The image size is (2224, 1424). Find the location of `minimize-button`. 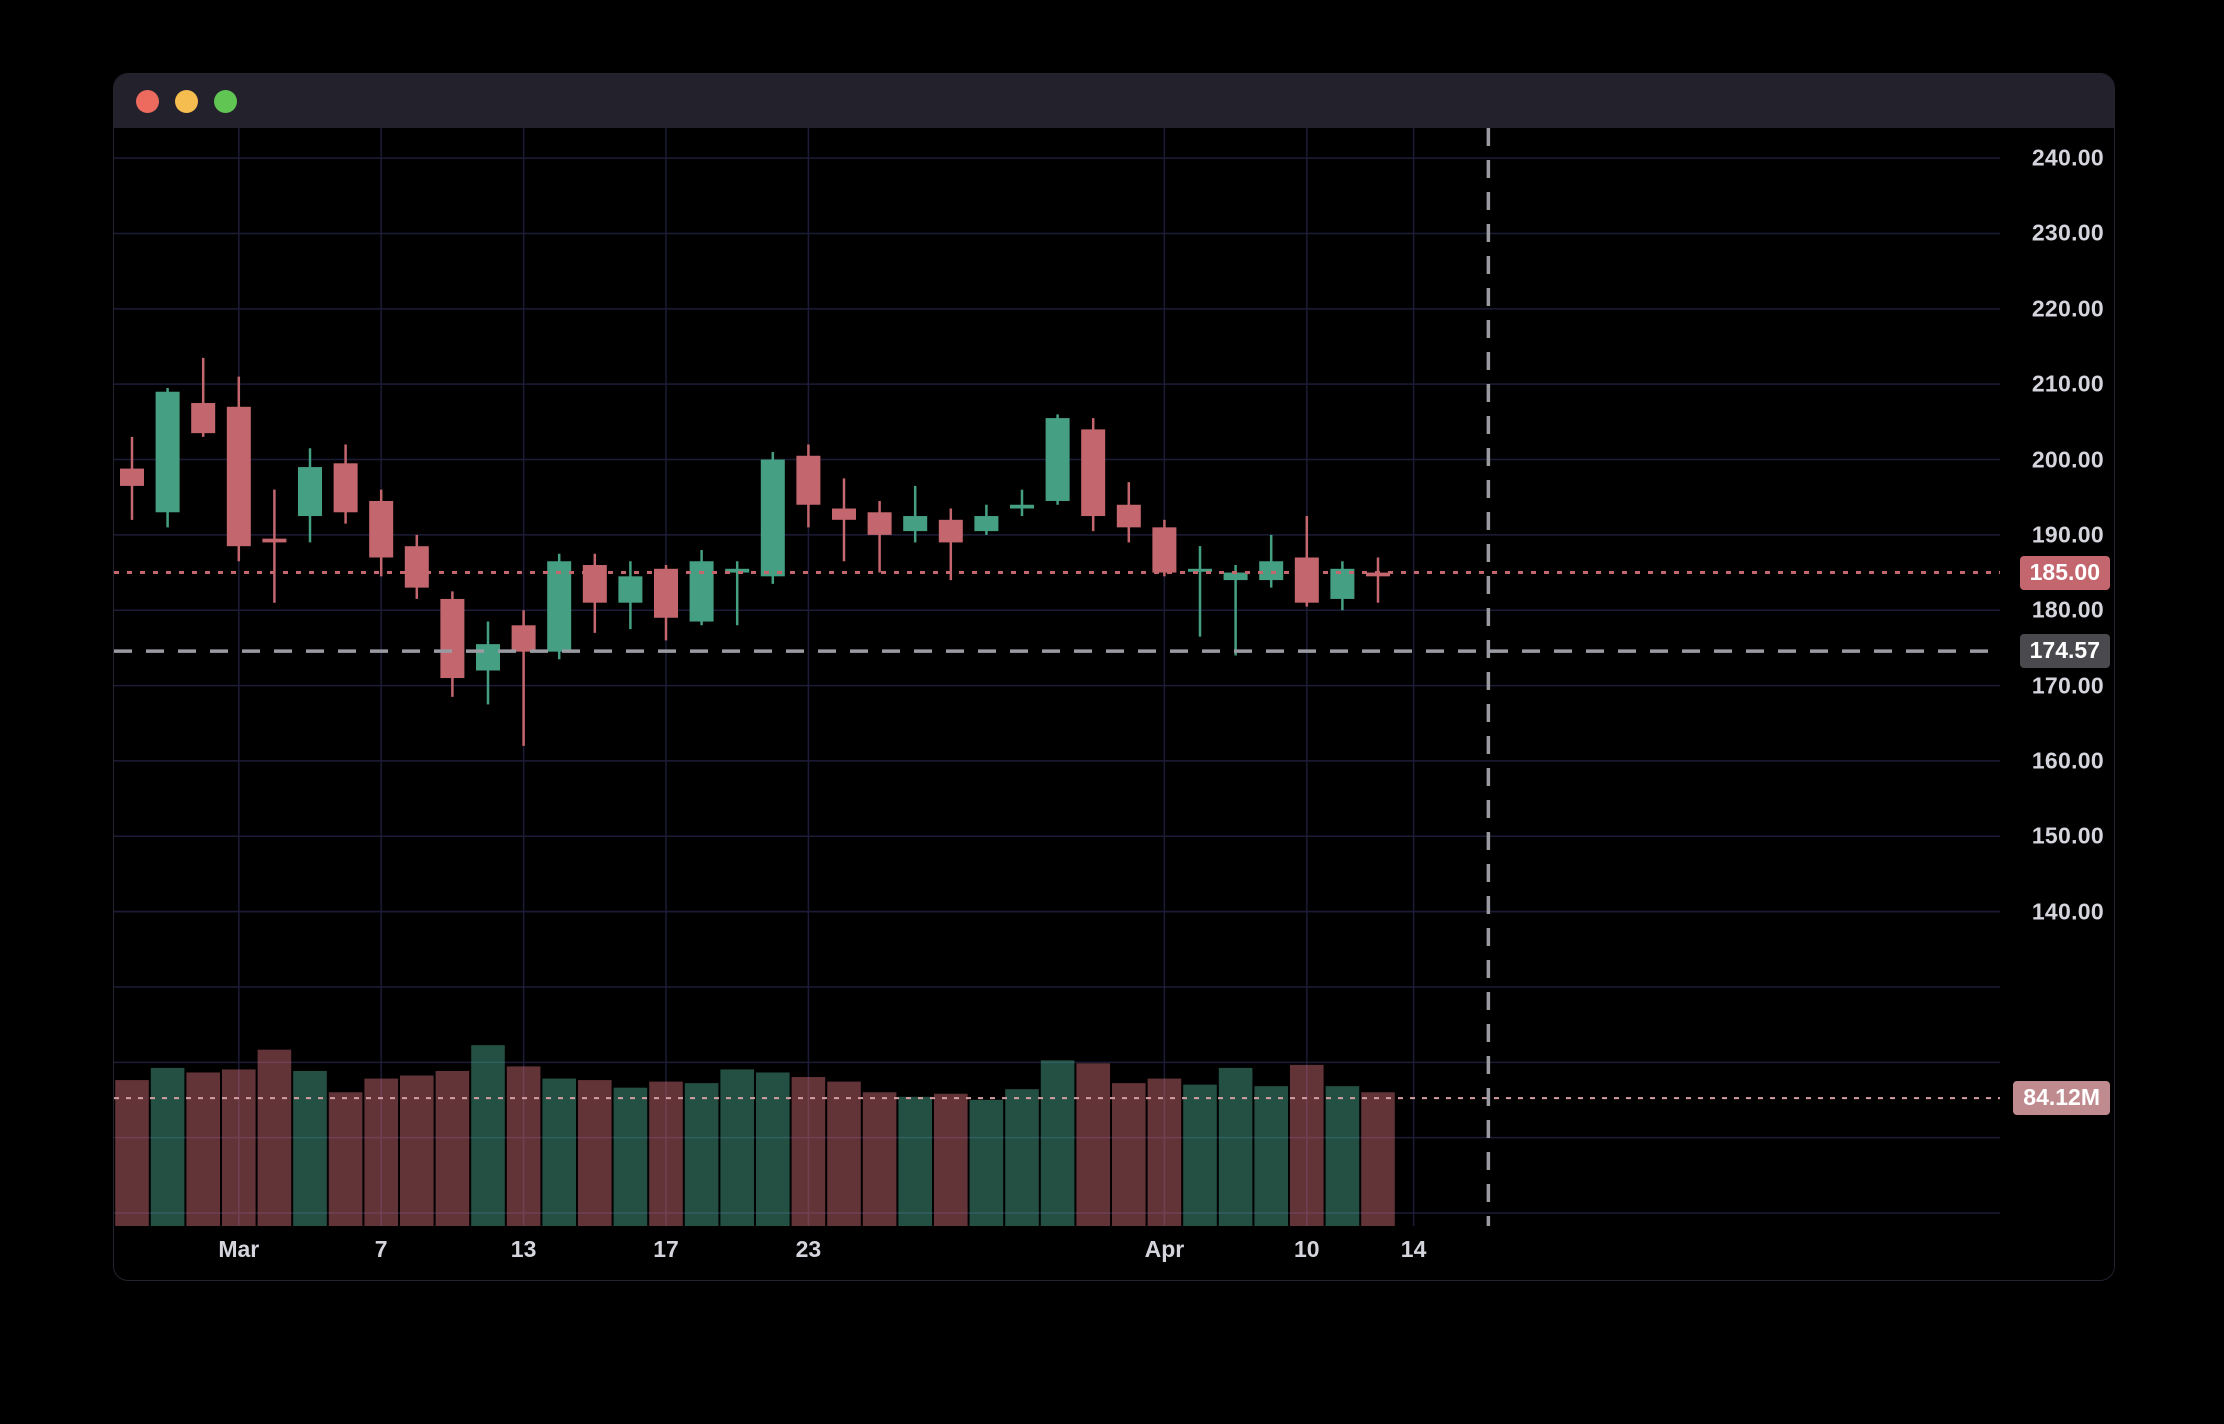

minimize-button is located at coordinates (186, 101).